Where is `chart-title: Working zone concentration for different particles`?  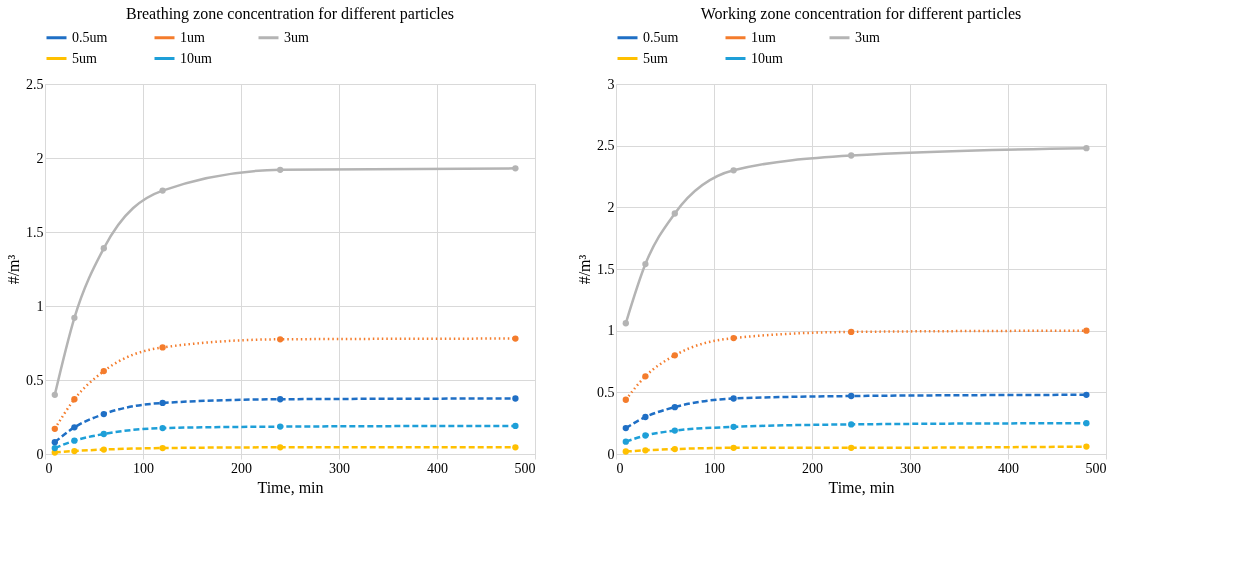 chart-title: Working zone concentration for different particles is located at coordinates (861, 14).